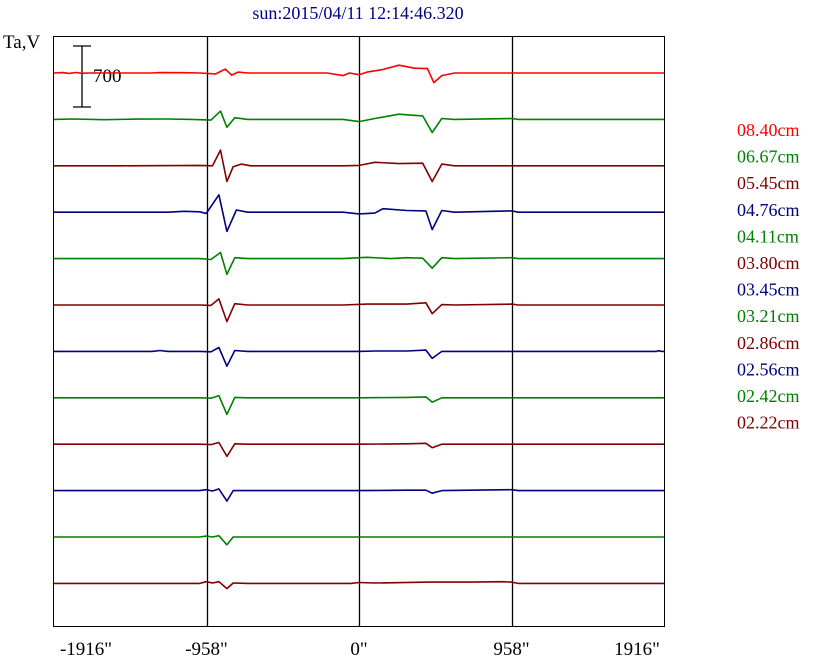 This screenshot has height=662, width=813. Describe the element at coordinates (768, 263) in the screenshot. I see `legend-entry: 03.80cm` at that location.